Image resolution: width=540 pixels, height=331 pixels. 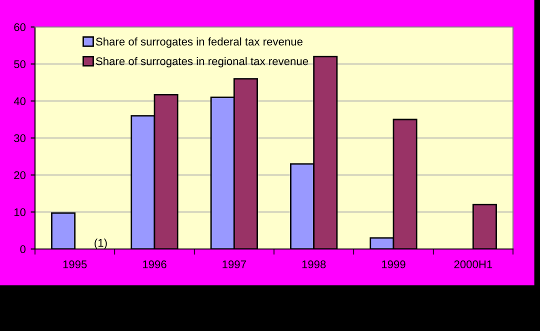 I want to click on x-tick-label: 1995, so click(x=75, y=264).